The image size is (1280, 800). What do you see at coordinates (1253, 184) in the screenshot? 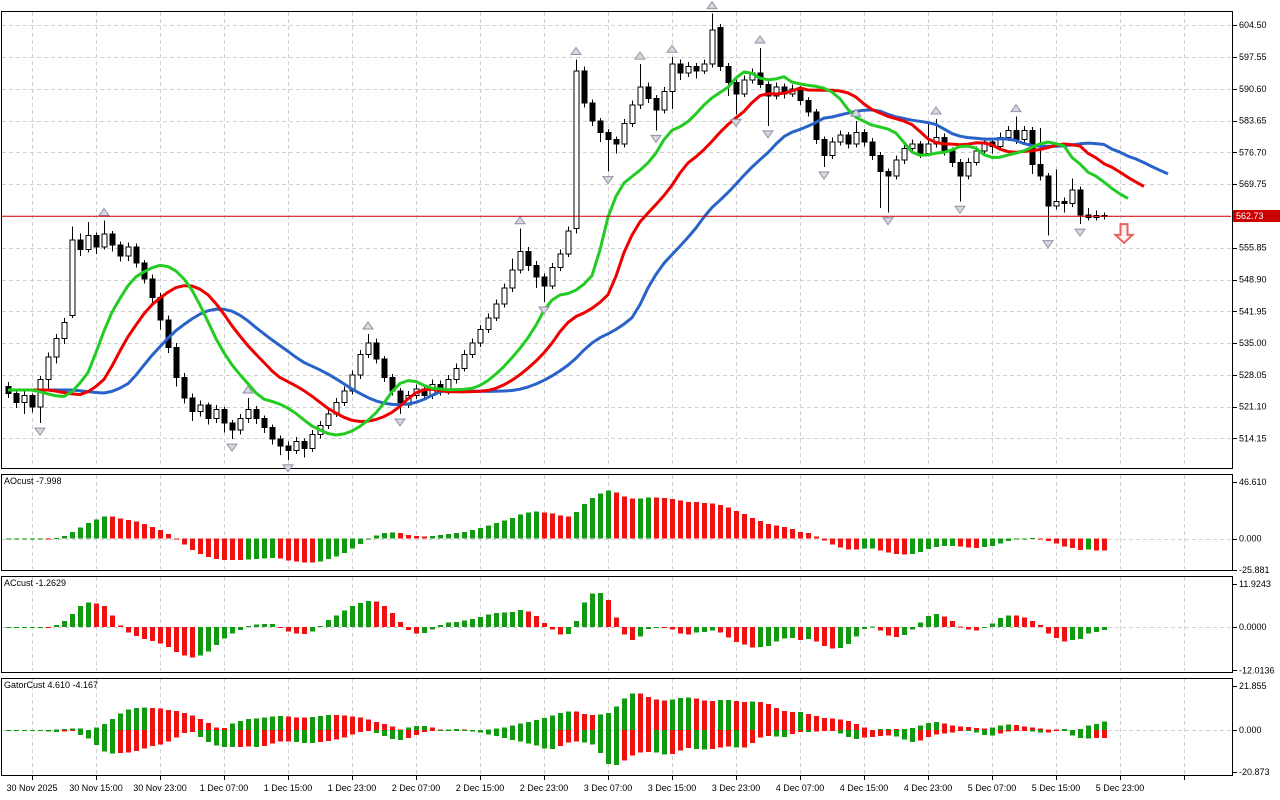
I see `price-axis-label: 569.75` at bounding box center [1253, 184].